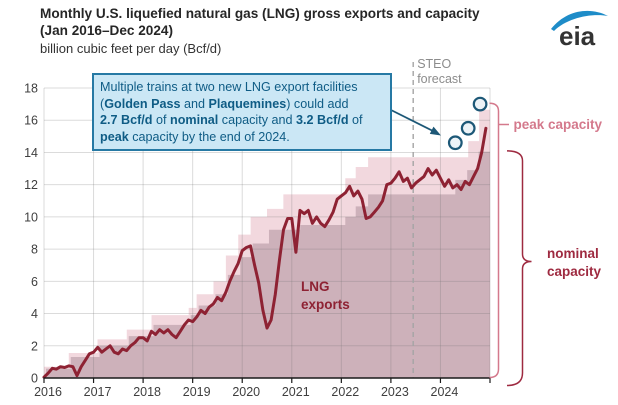 The height and width of the screenshot is (405, 618). Describe the element at coordinates (445, 392) in the screenshot. I see `x-tick-label: 2024` at that location.